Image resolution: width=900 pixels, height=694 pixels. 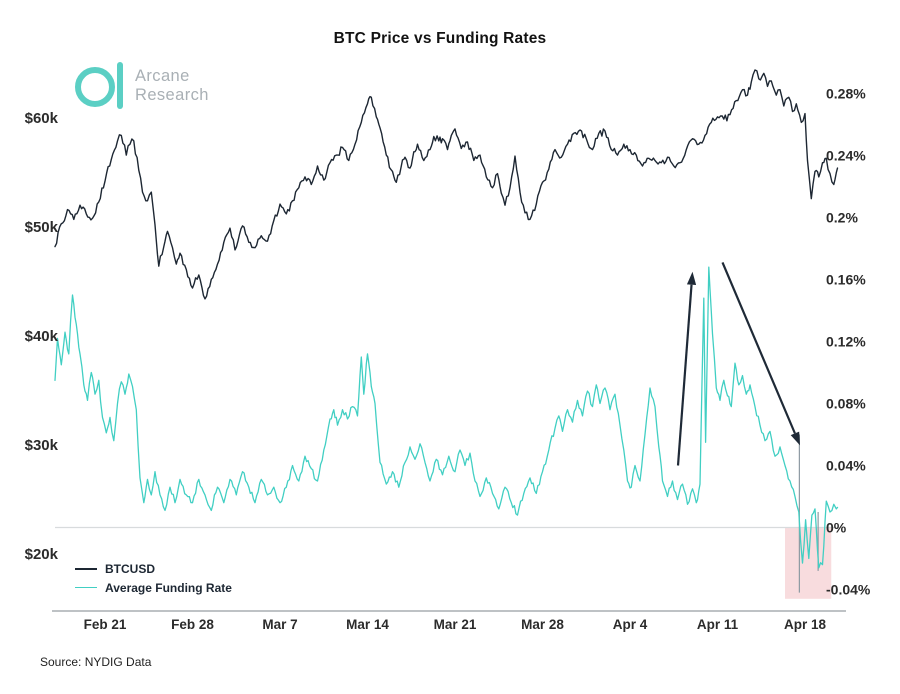 What do you see at coordinates (805, 624) in the screenshot?
I see `x-tick-8: Apr 18` at bounding box center [805, 624].